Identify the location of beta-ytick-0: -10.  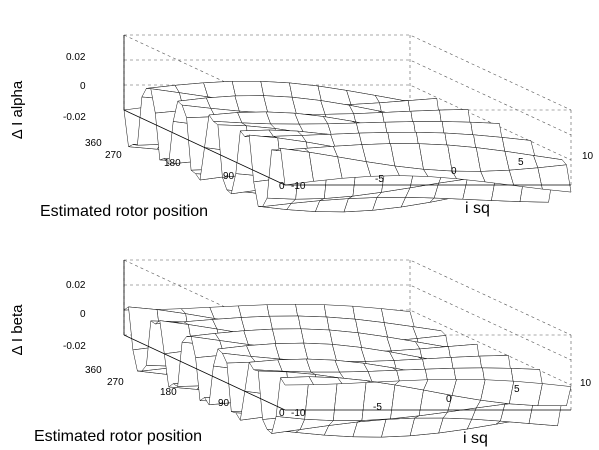
(298, 413).